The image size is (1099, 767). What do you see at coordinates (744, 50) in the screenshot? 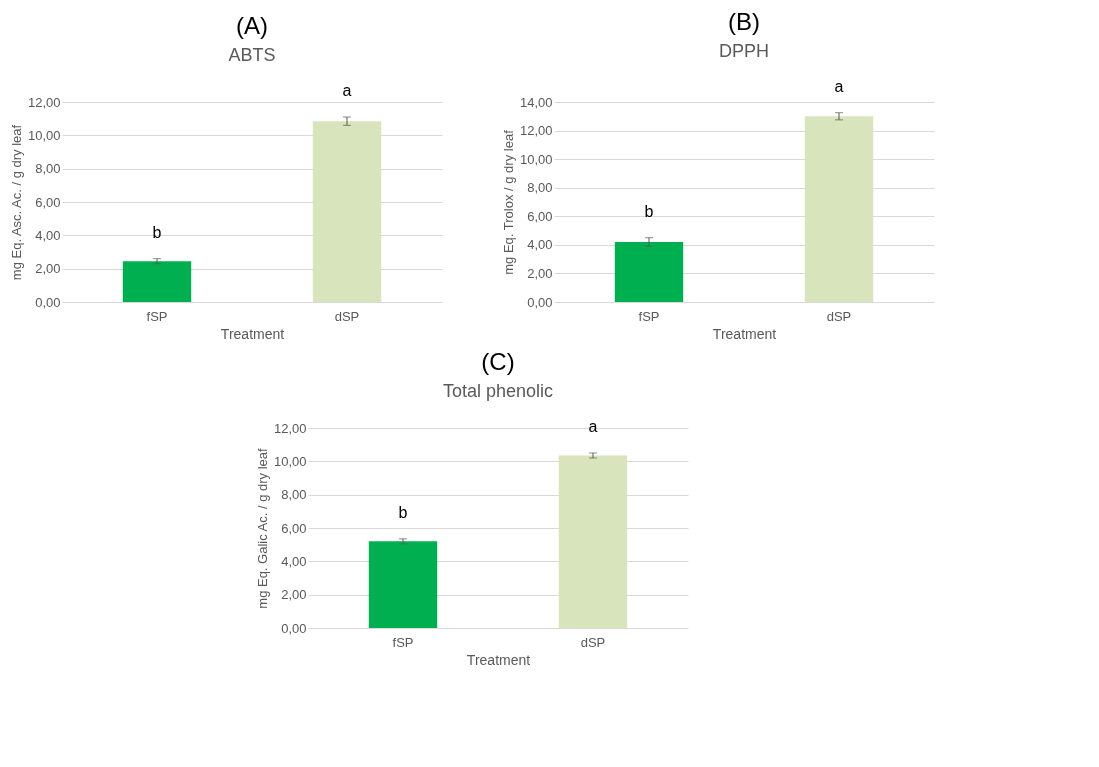
I see `chart-title: DPPH` at bounding box center [744, 50].